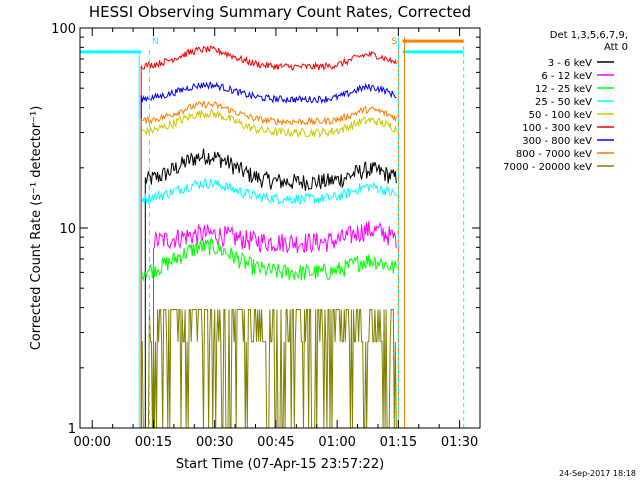 The width and height of the screenshot is (640, 480). What do you see at coordinates (395, 42) in the screenshot?
I see `marker-label: S` at bounding box center [395, 42].